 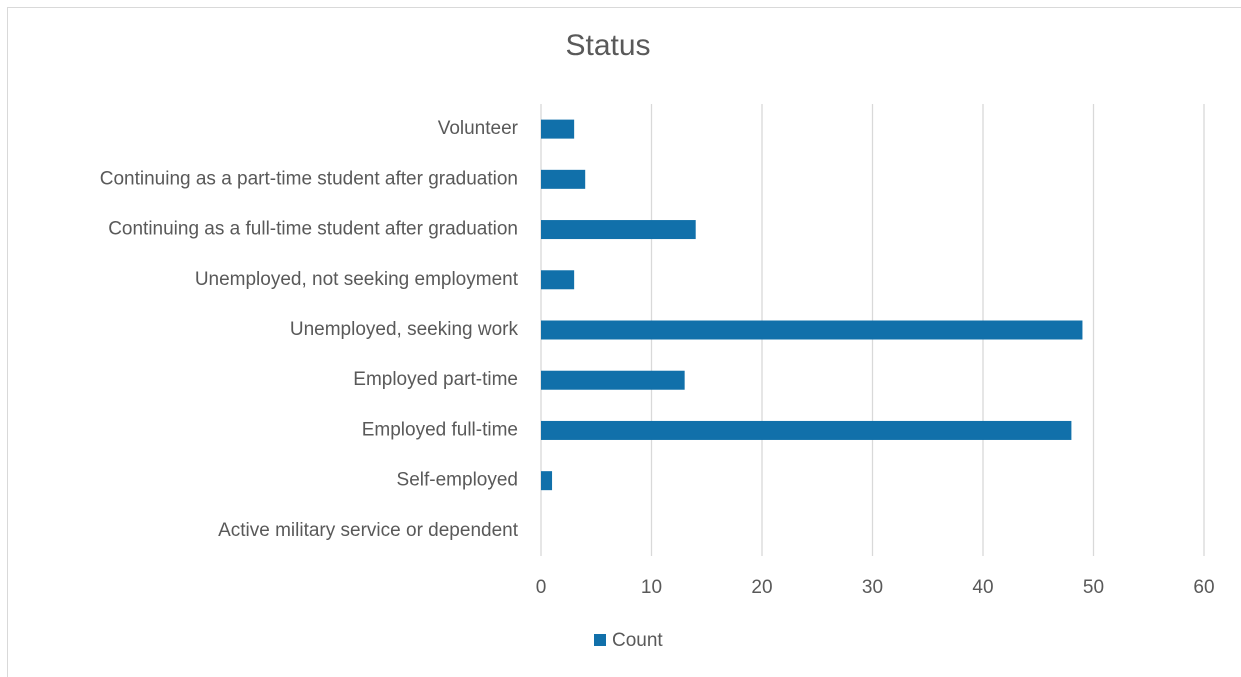 I want to click on y-tick-label: Unemployed, not seeking employment, so click(x=357, y=279).